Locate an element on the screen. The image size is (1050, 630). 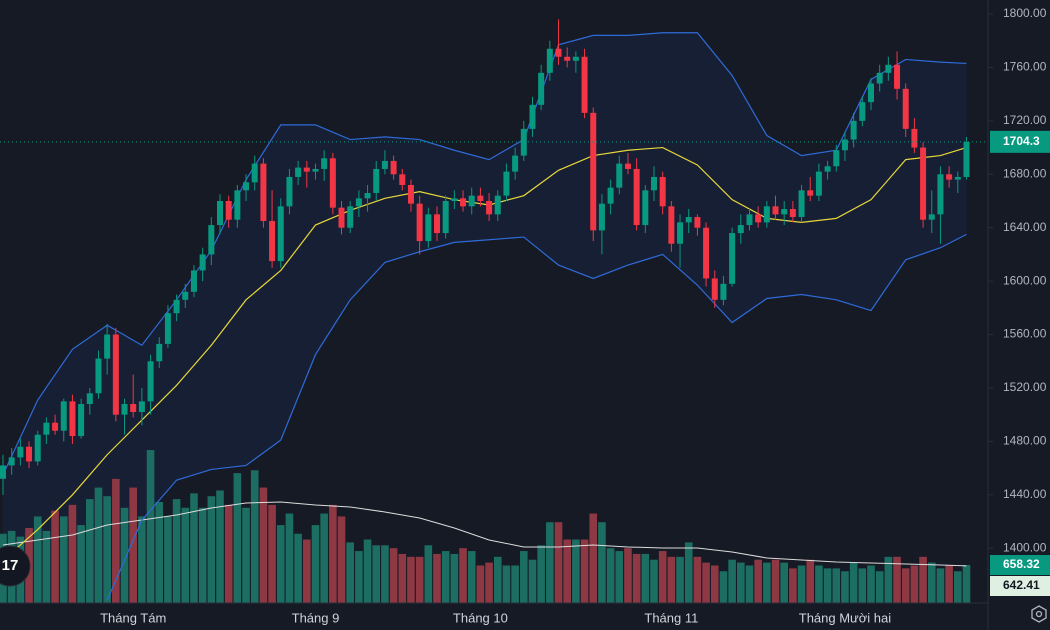
last-price-box is located at coordinates (1020, 141).